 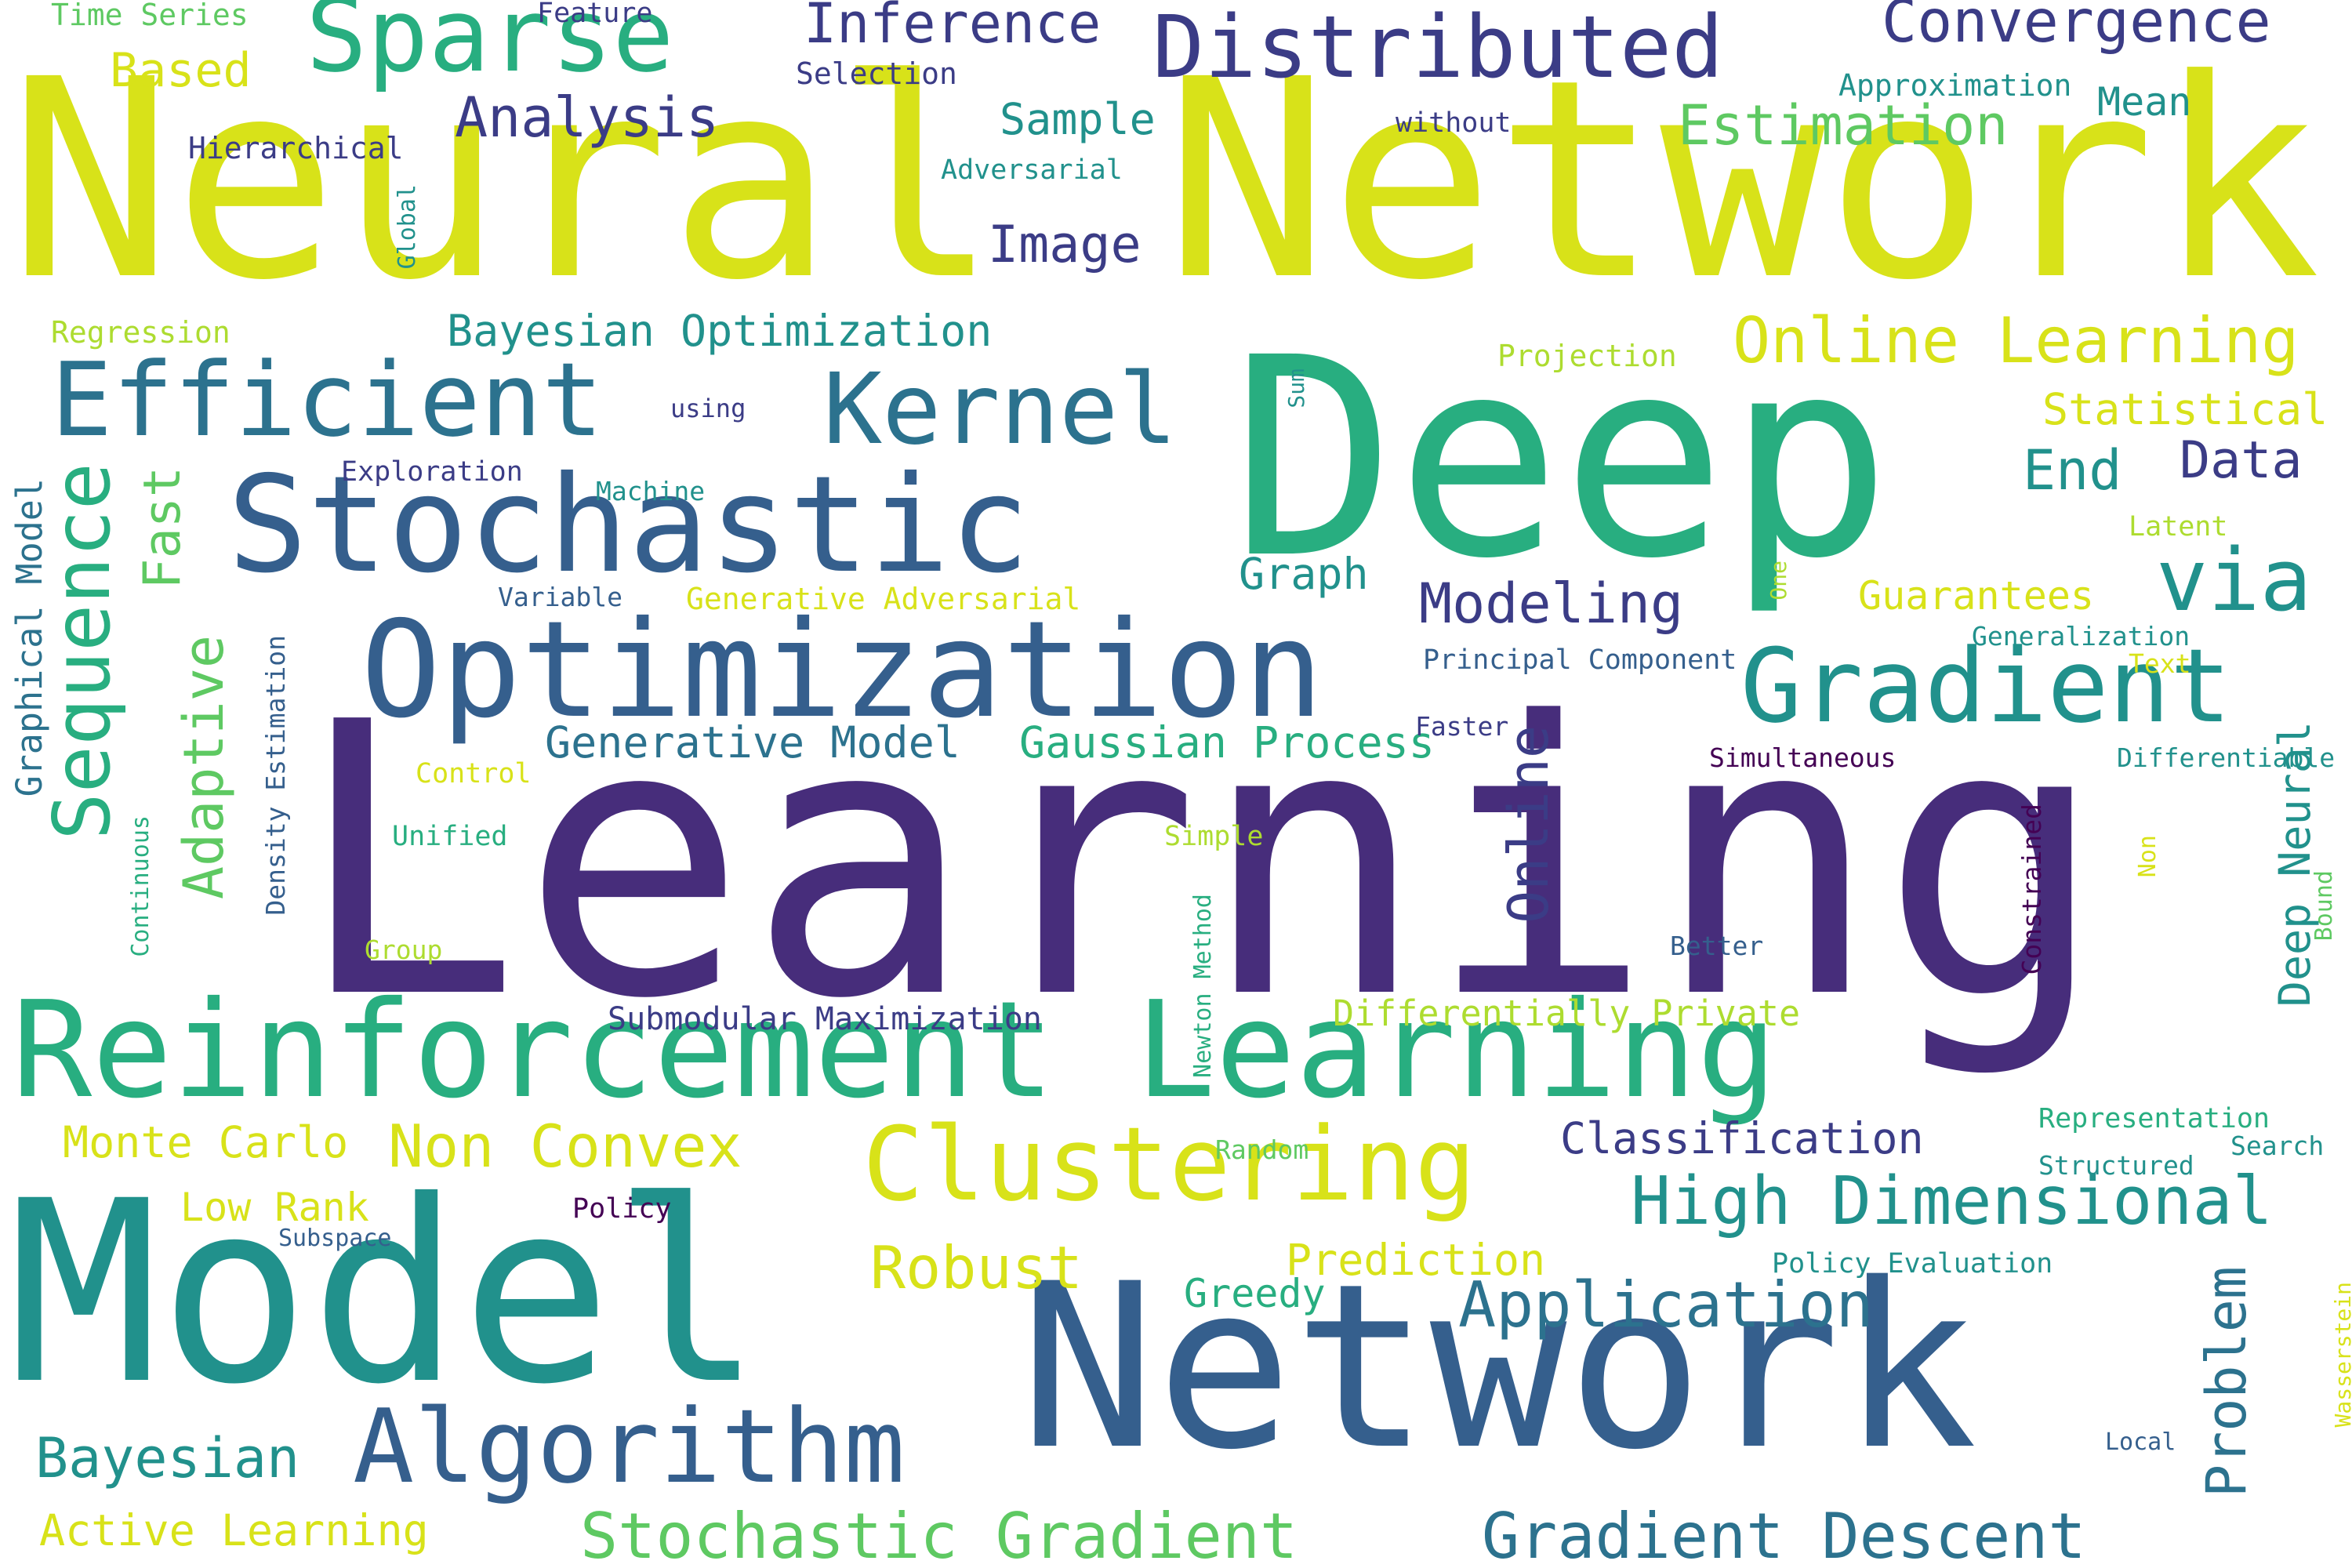 What do you see at coordinates (895, 1050) in the screenshot?
I see `word-reinforcement-learning: Reinforcement Learning` at bounding box center [895, 1050].